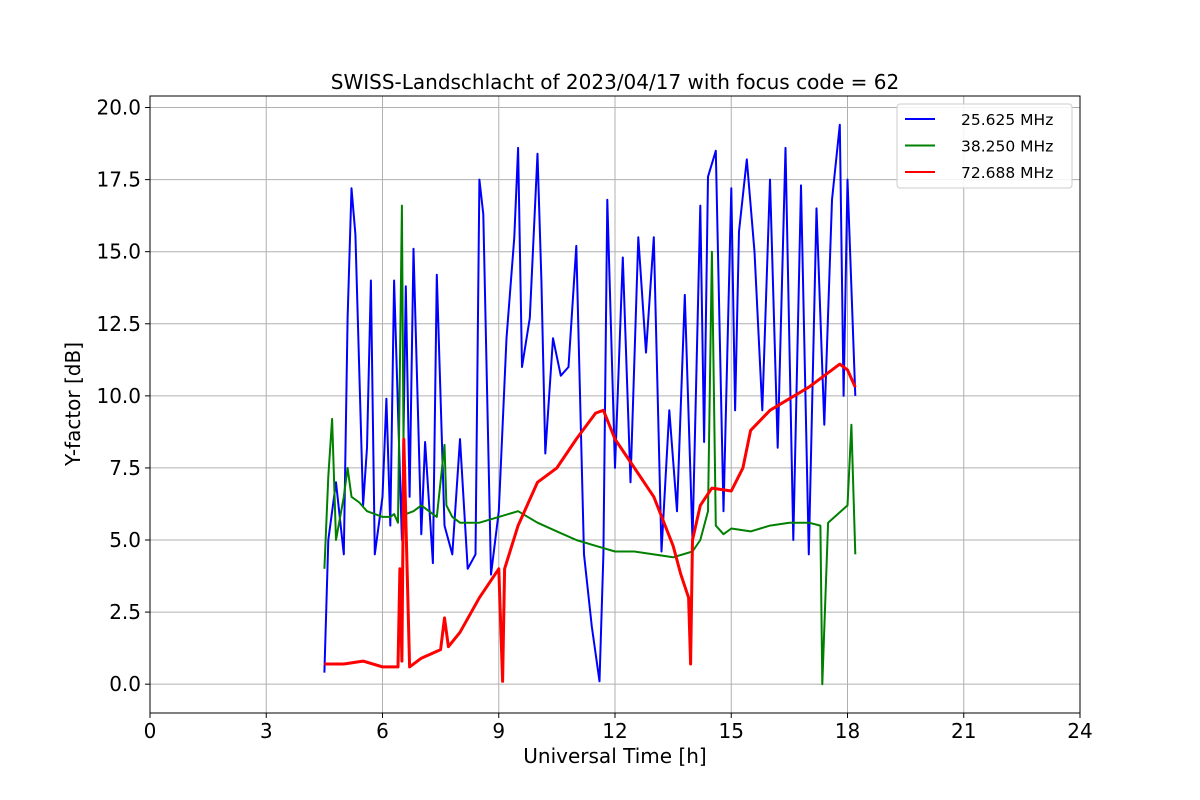 This screenshot has width=1200, height=800. What do you see at coordinates (1079, 731) in the screenshot?
I see `x-tick-label: 24` at bounding box center [1079, 731].